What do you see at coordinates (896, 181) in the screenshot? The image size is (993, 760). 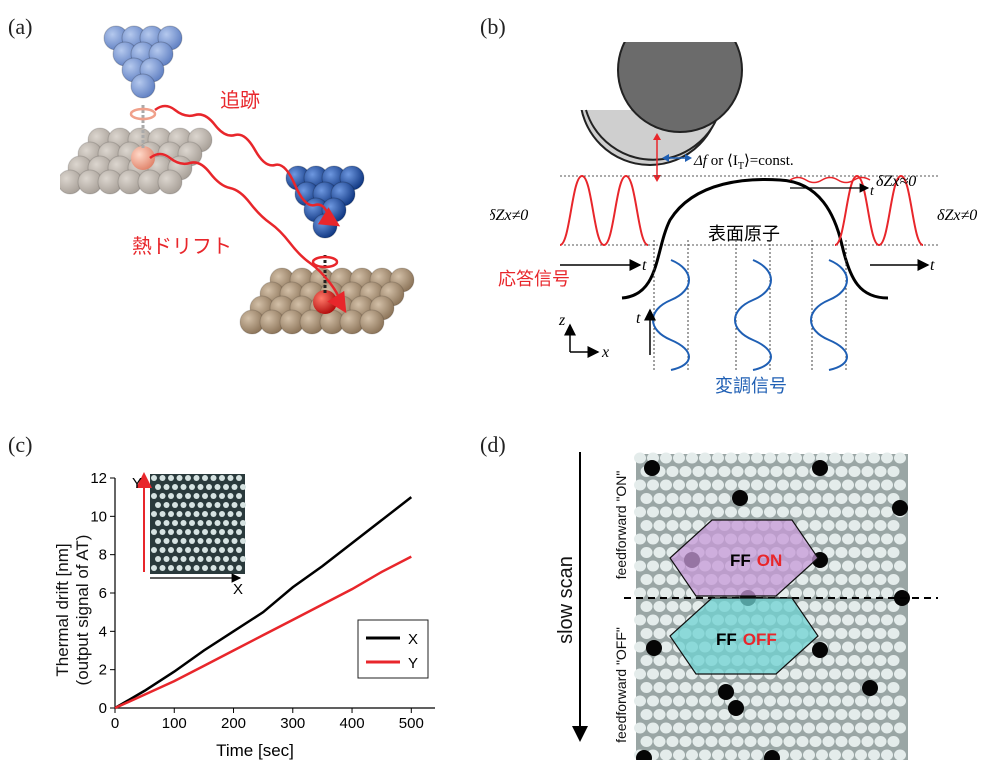 I see `dz-approx: δZx≈0` at bounding box center [896, 181].